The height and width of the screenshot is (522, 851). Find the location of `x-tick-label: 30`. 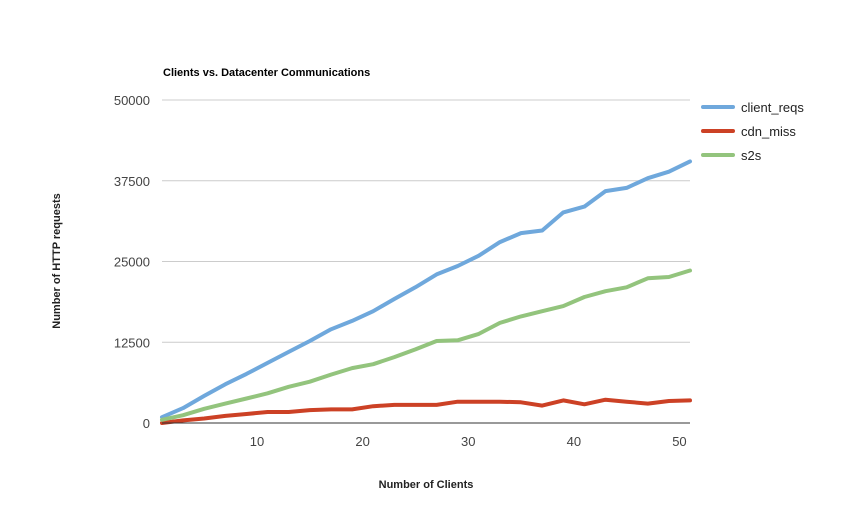

x-tick-label: 30 is located at coordinates (468, 441).